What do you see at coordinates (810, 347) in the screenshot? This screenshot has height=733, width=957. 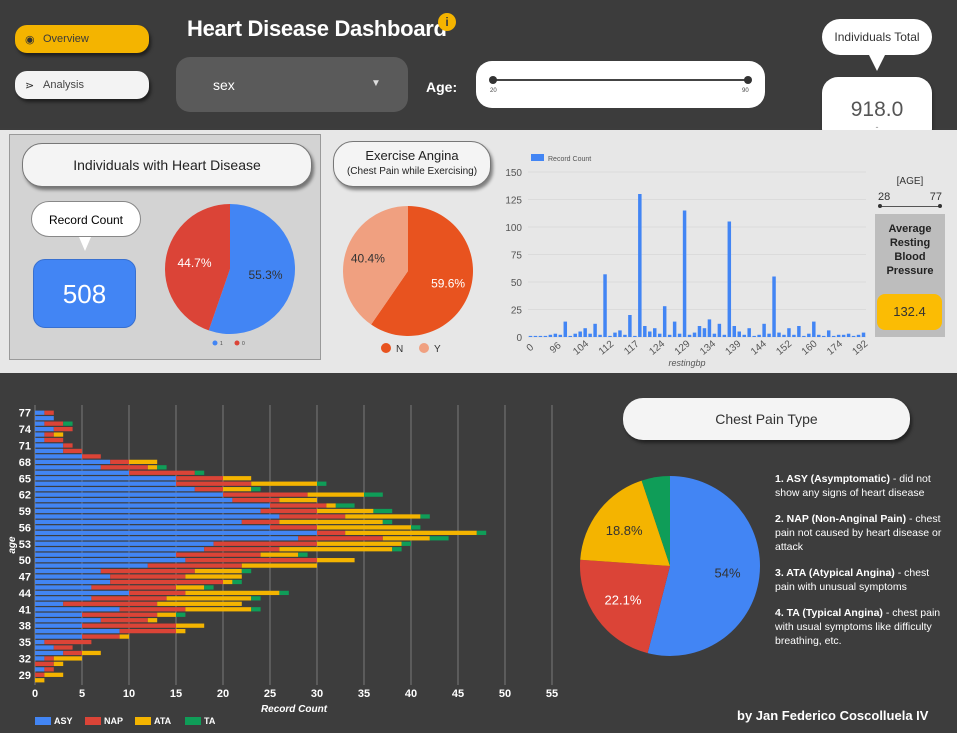 I see `x-tick-label: 160` at bounding box center [810, 347].